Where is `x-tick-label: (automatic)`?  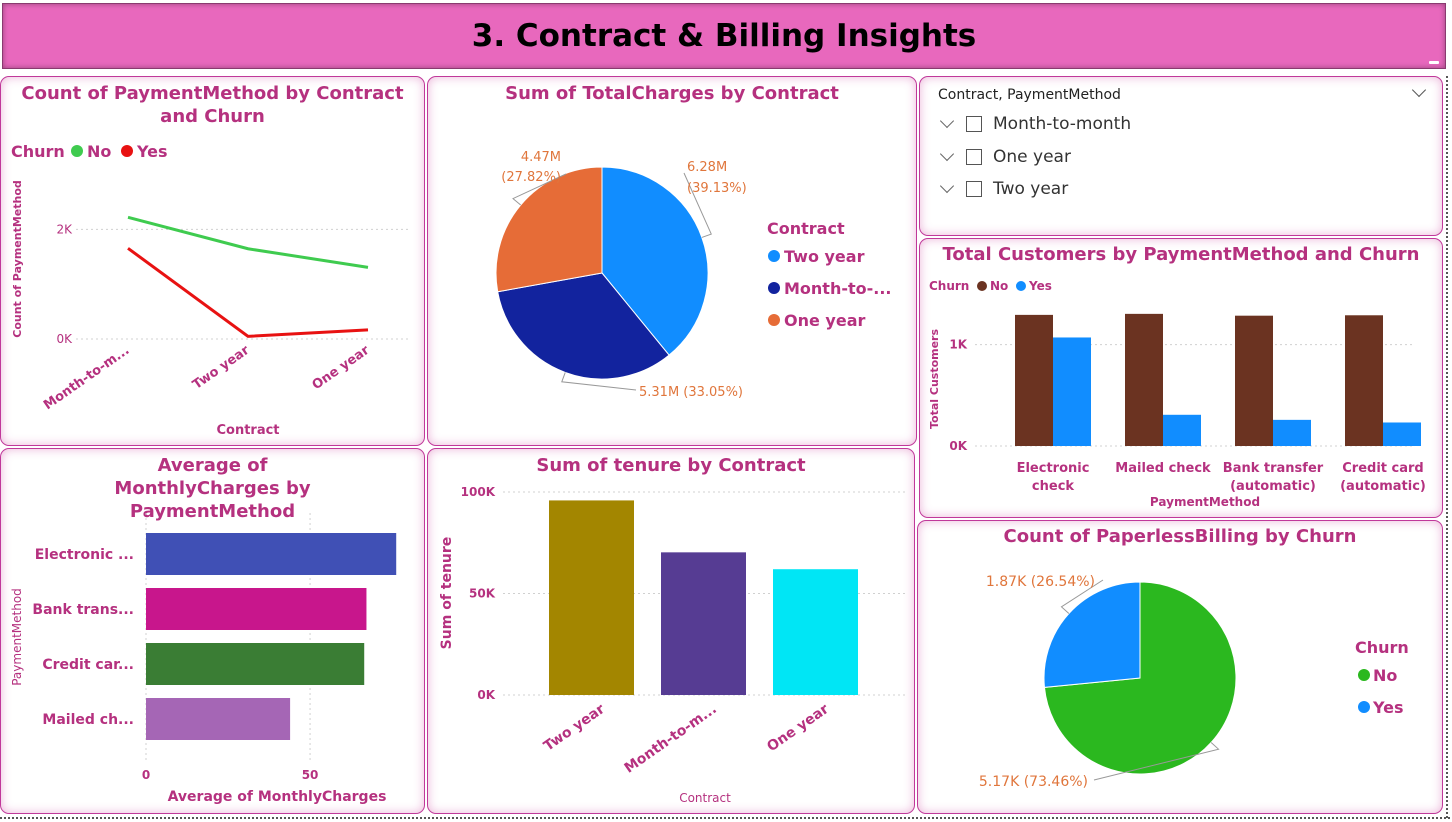 x-tick-label: (automatic) is located at coordinates (1273, 486).